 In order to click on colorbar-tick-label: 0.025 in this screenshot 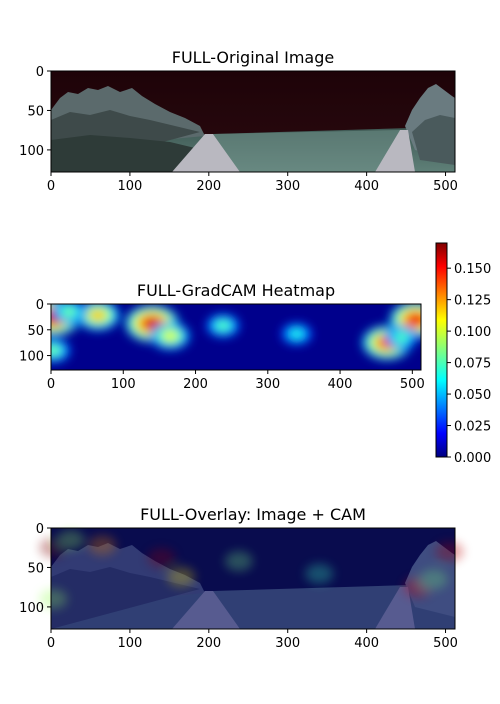, I will do `click(472, 427)`.